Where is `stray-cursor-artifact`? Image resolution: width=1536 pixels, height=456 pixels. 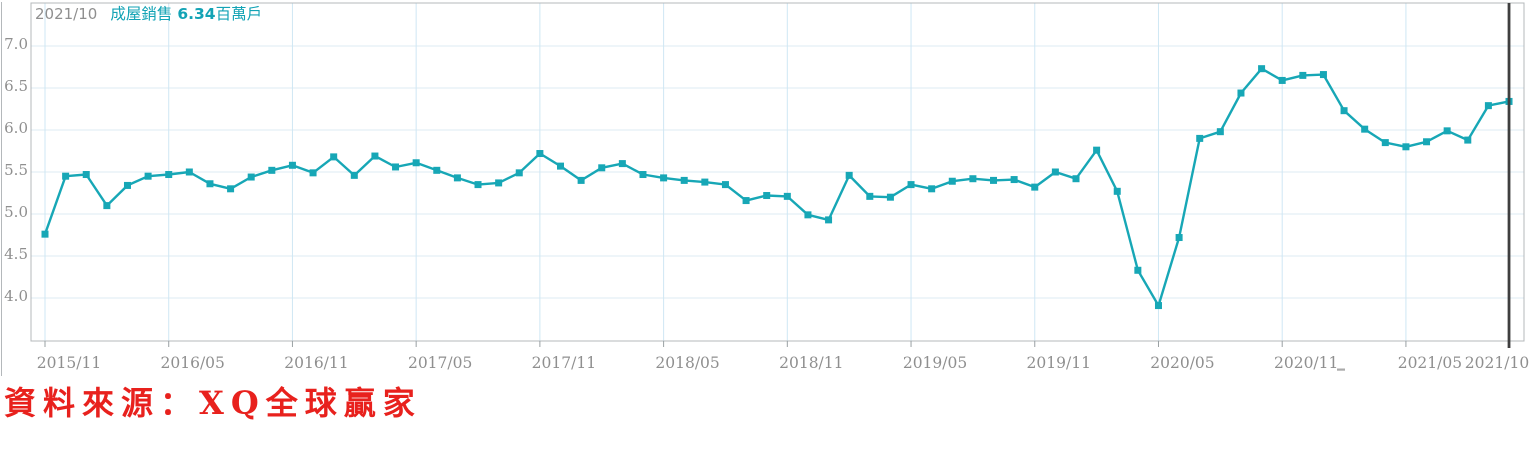 stray-cursor-artifact is located at coordinates (1341, 369).